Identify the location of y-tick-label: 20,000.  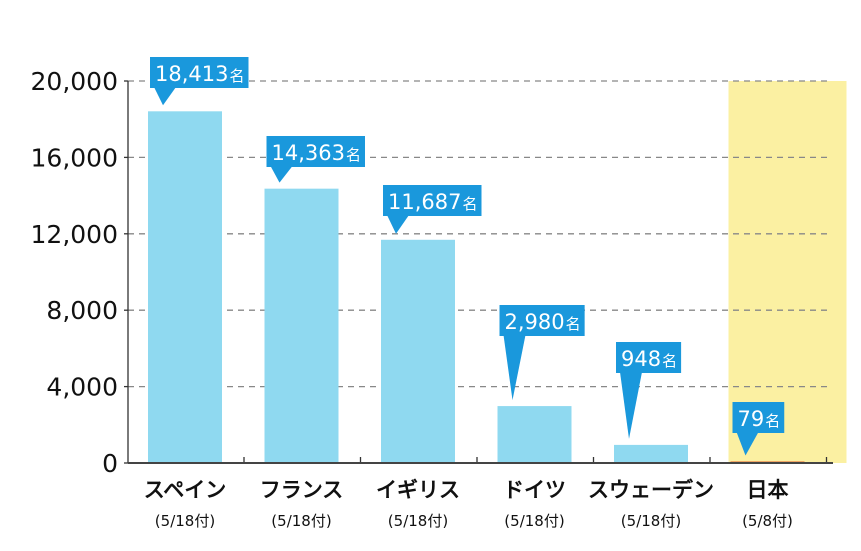
(74, 81).